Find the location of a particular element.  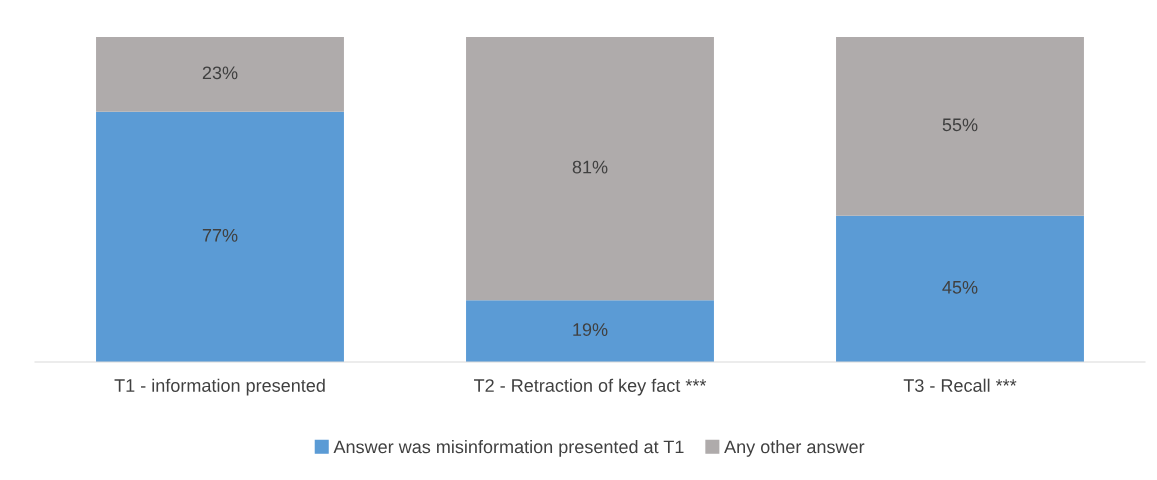

x-tick-label: T1 - information presented is located at coordinates (219, 387).